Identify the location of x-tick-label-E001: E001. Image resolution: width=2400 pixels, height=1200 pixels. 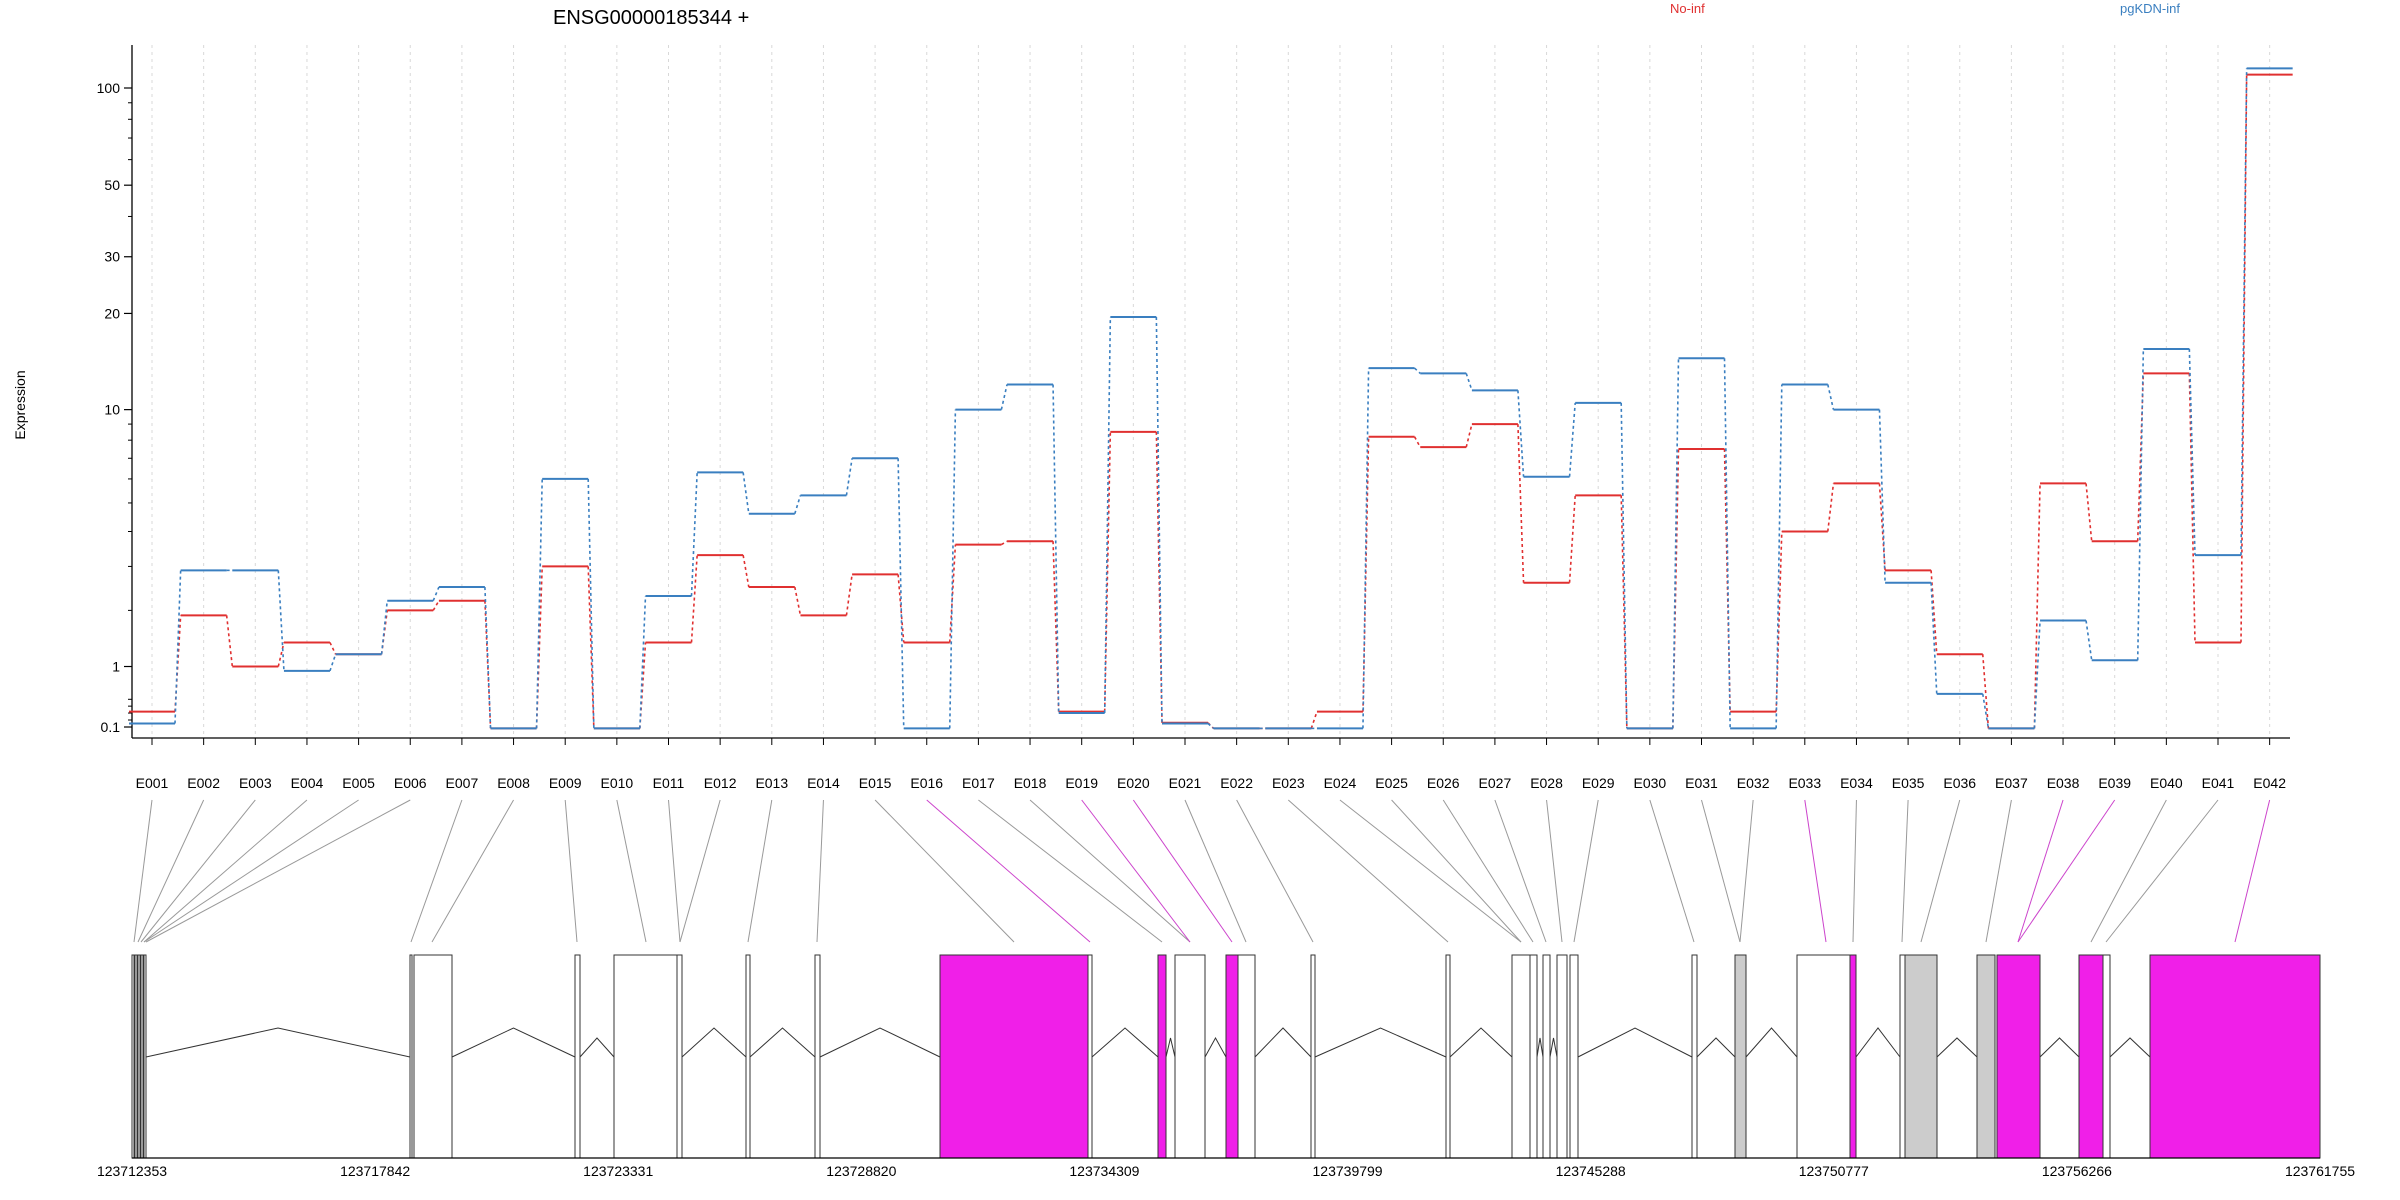
(152, 783).